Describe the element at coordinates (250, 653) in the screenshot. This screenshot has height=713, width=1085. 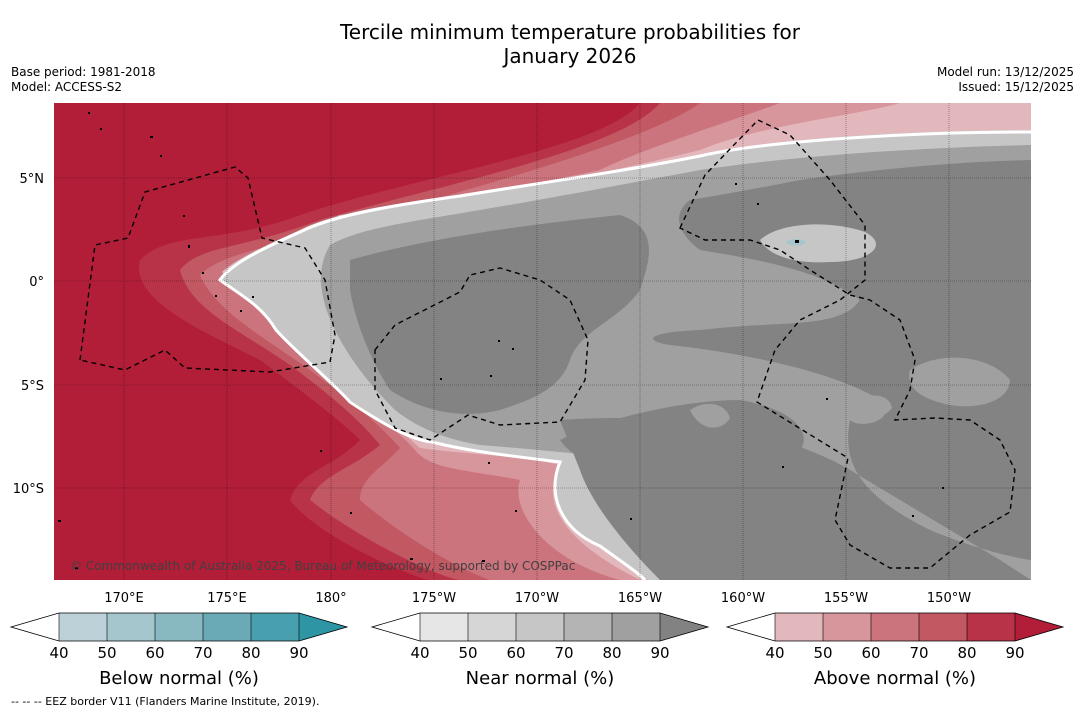
I see `cb-below-tick-80: 80` at that location.